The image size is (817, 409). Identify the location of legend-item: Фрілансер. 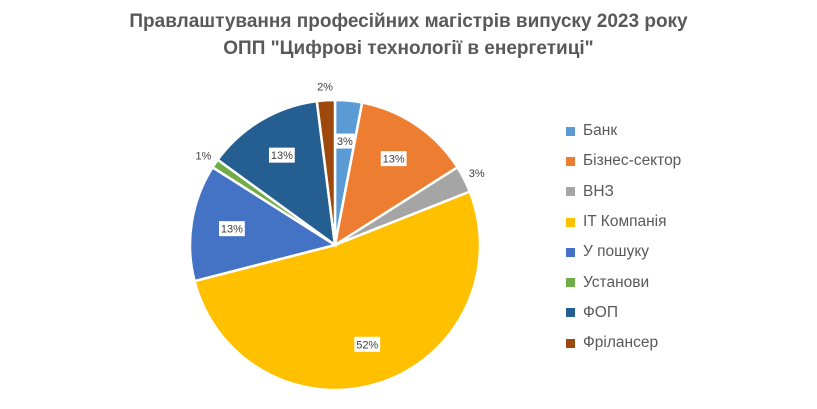
(623, 343).